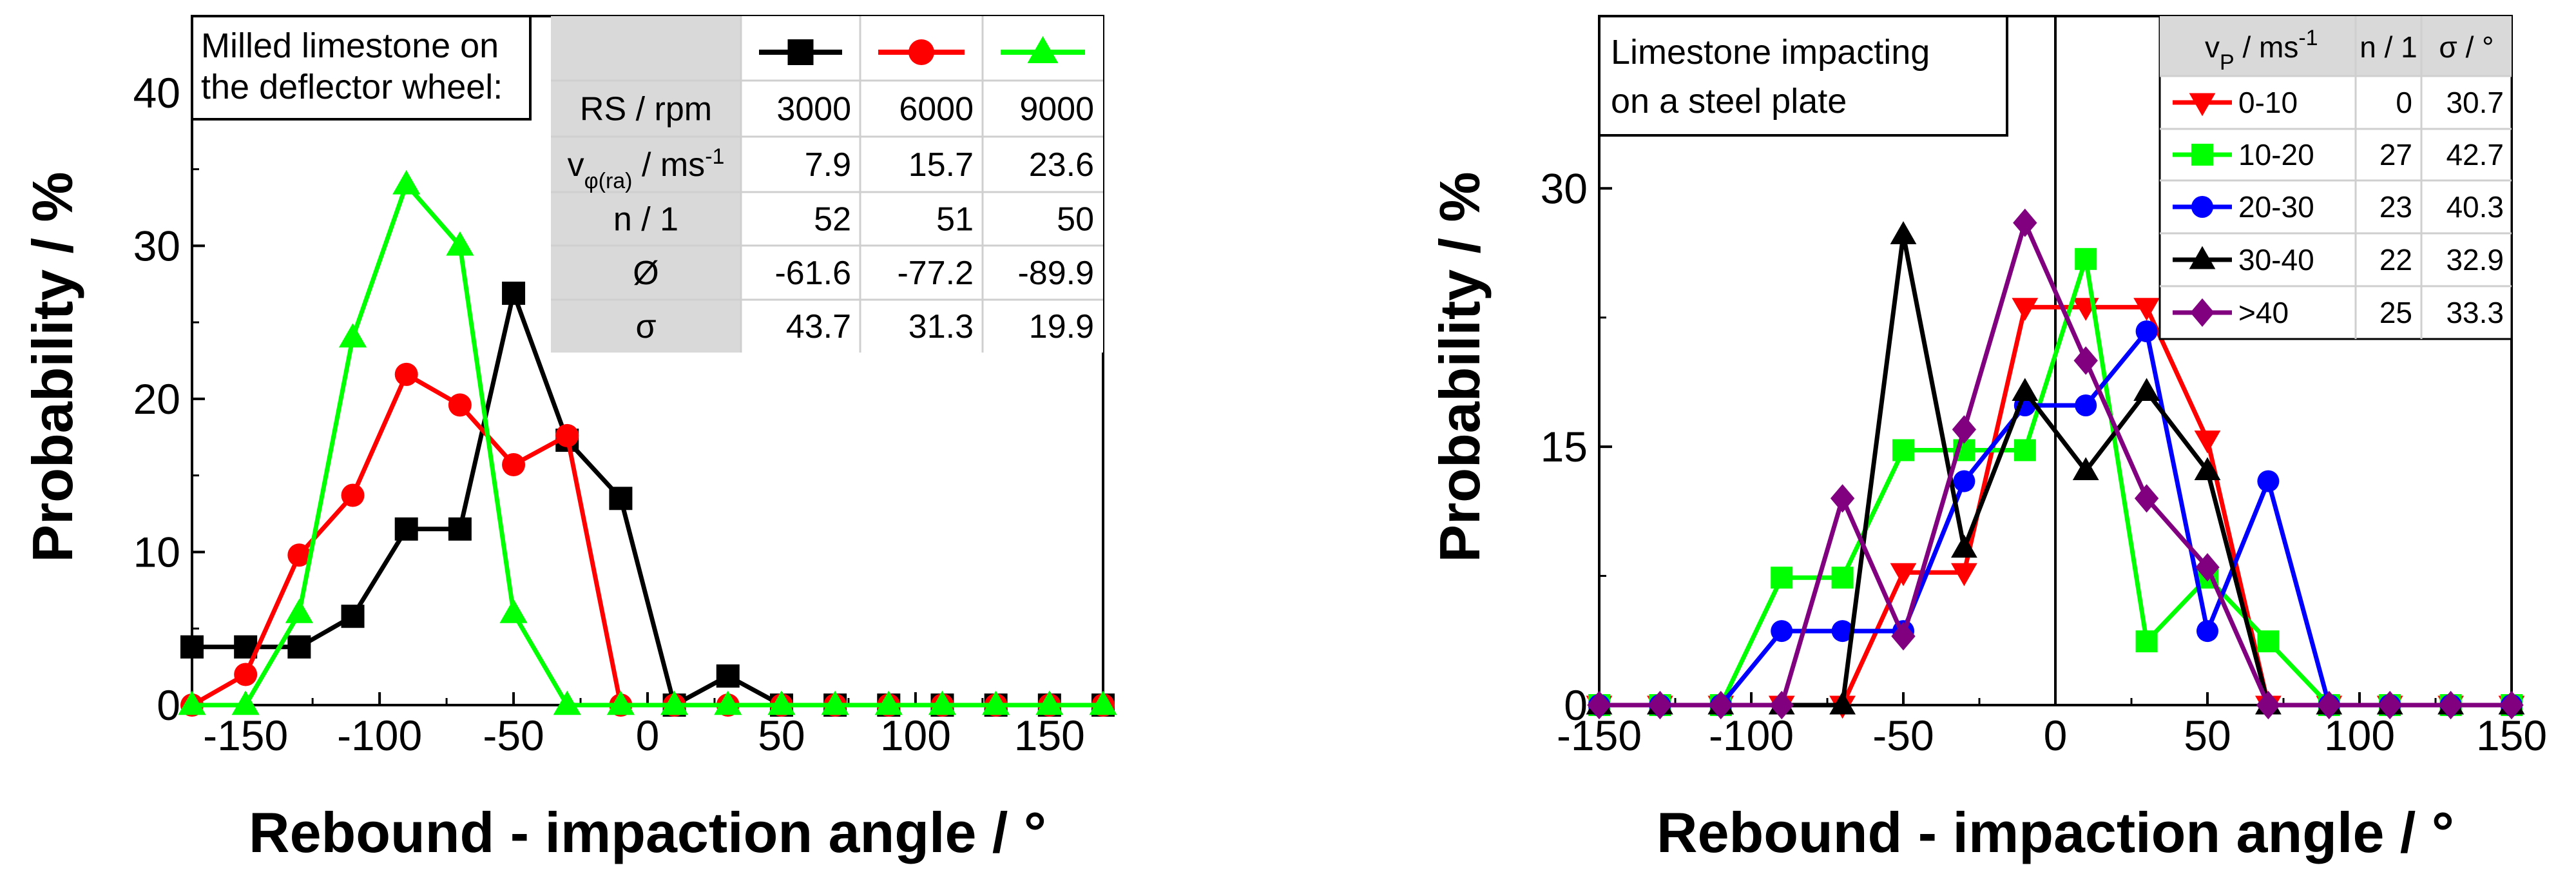  What do you see at coordinates (2264, 312) in the screenshot?
I see `table-row-label: >40` at bounding box center [2264, 312].